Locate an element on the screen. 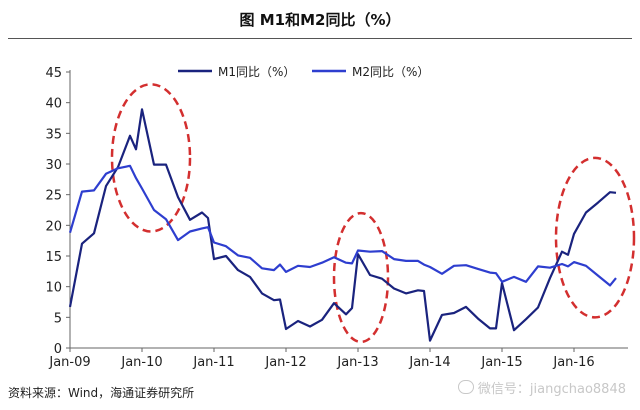 Image resolution: width=640 pixels, height=410 pixels. legend-label-m1: M1同比（%） is located at coordinates (256, 72).